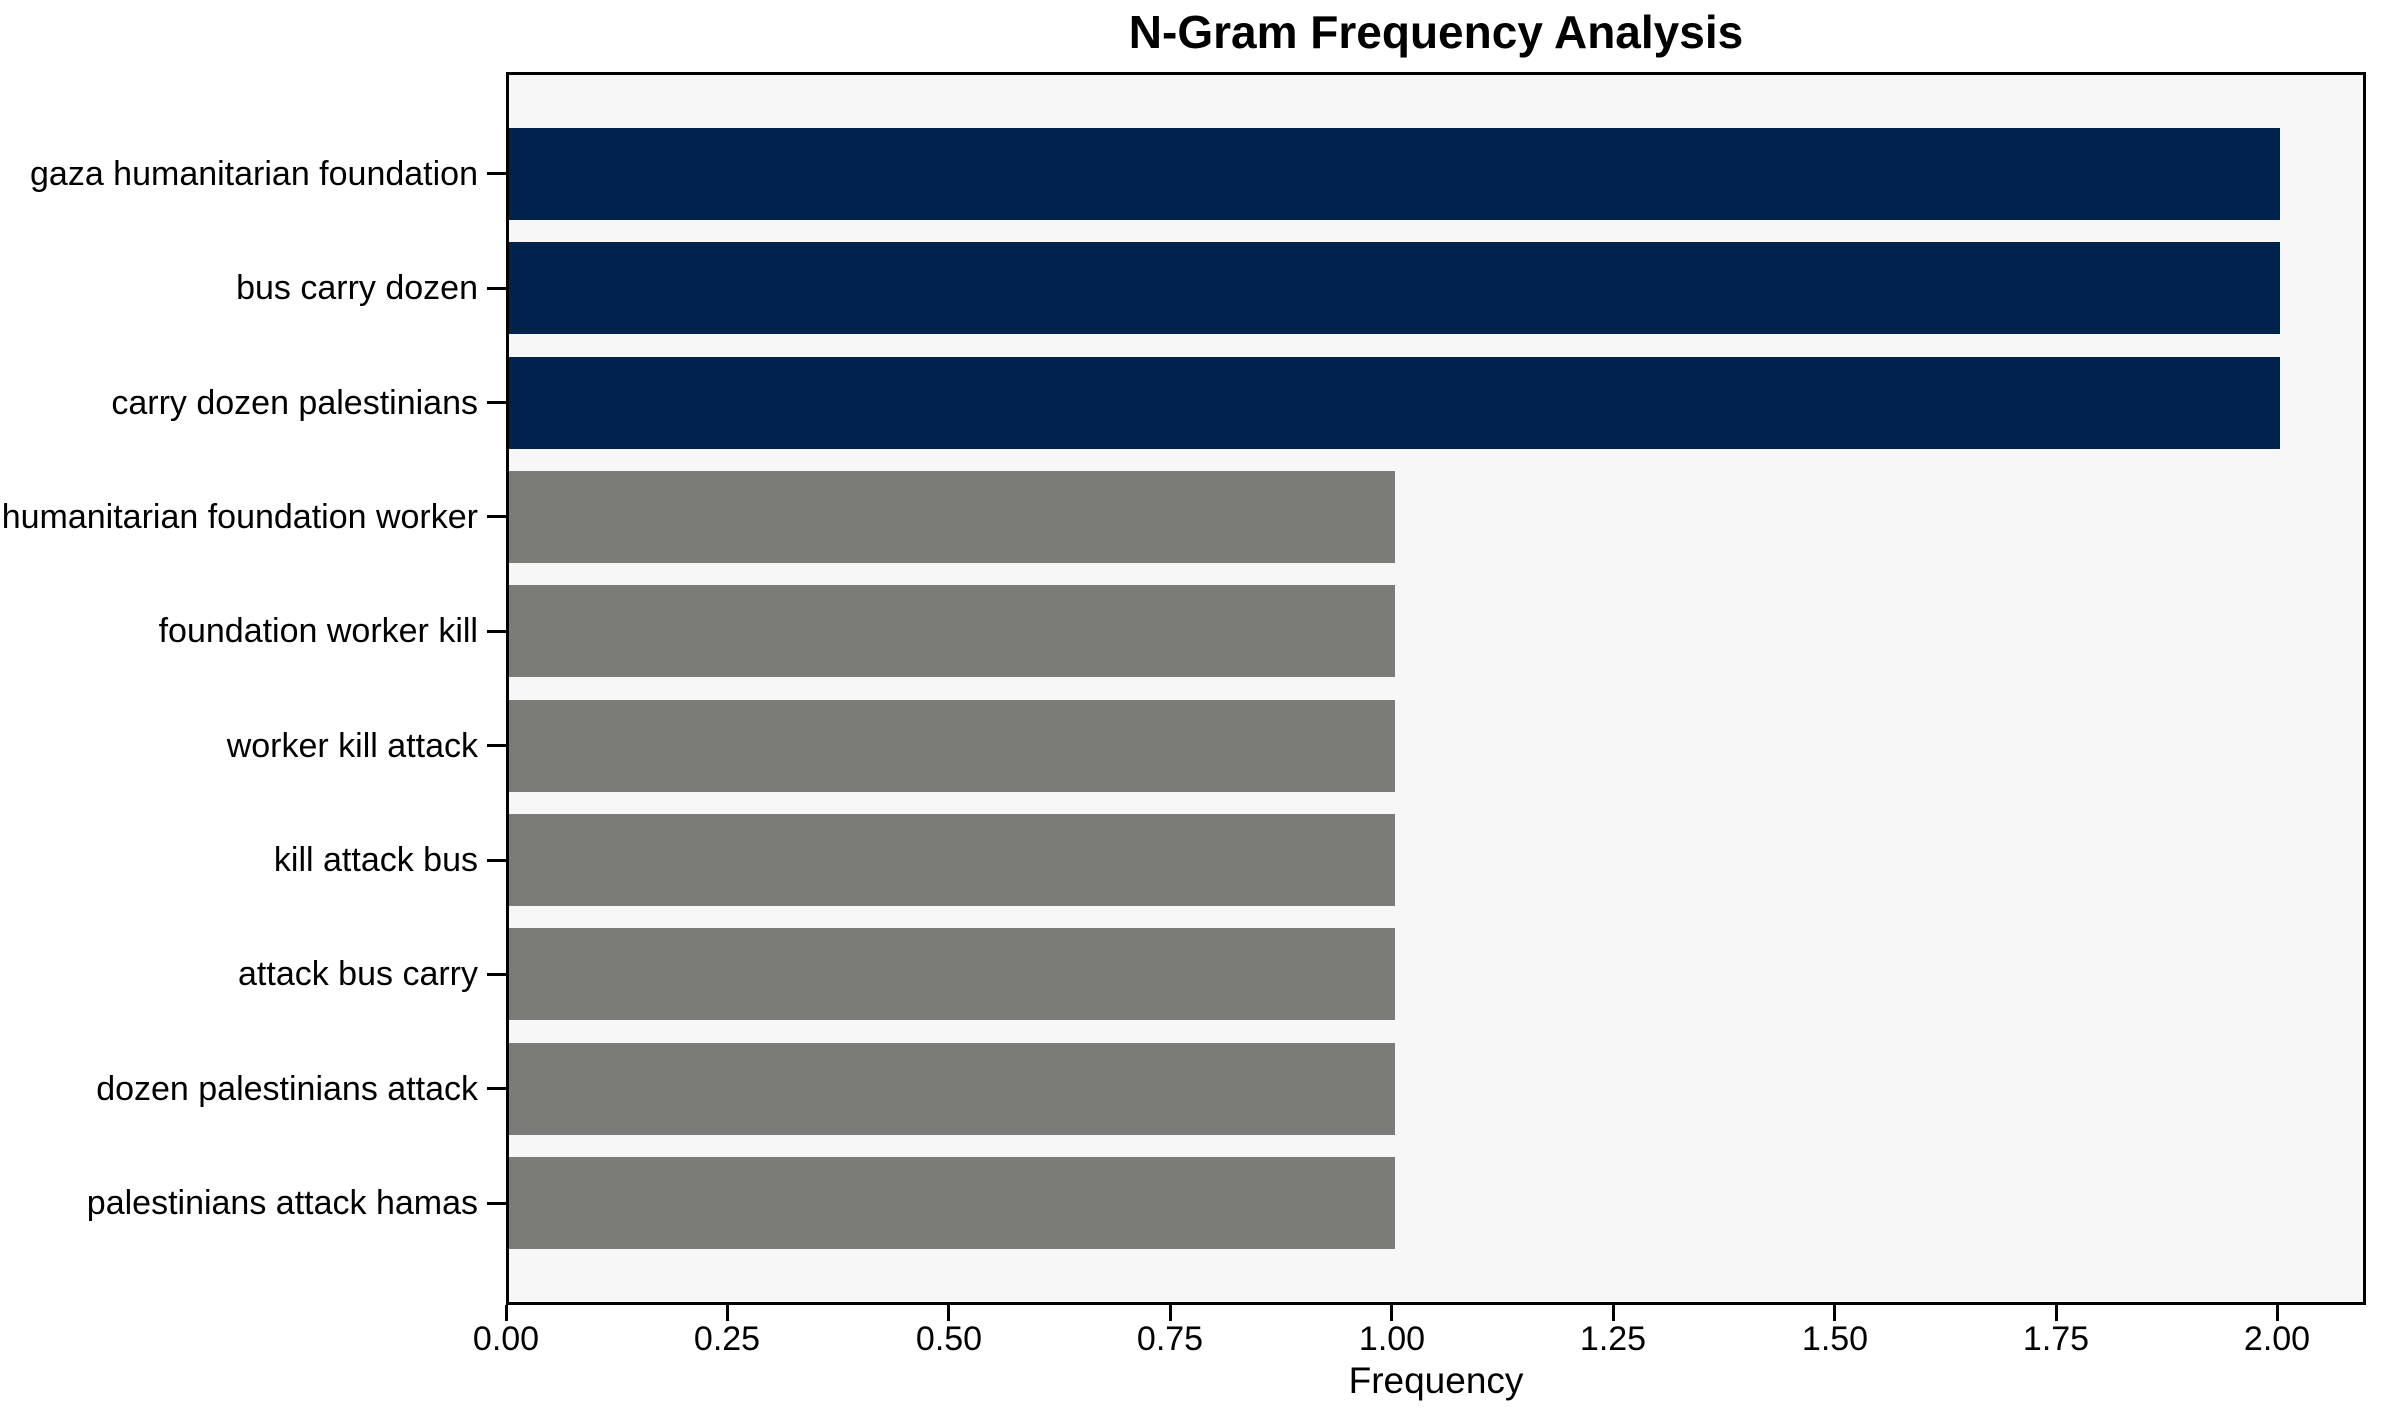 This screenshot has height=1414, width=2386. Describe the element at coordinates (949, 1339) in the screenshot. I see `x-tick-label: 0.50` at that location.